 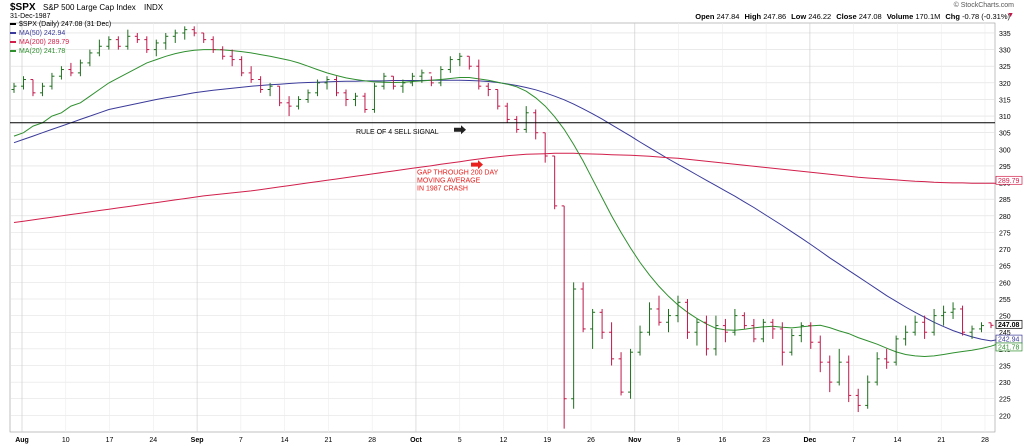 I want to click on y-tick-label: 300, so click(x=1005, y=150).